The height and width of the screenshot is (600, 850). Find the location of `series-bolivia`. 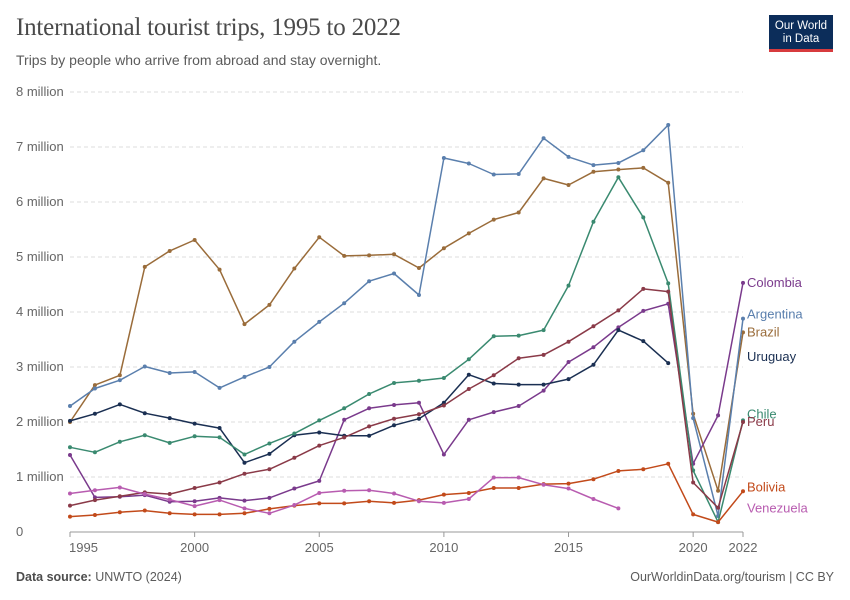

series-bolivia is located at coordinates (406, 493).